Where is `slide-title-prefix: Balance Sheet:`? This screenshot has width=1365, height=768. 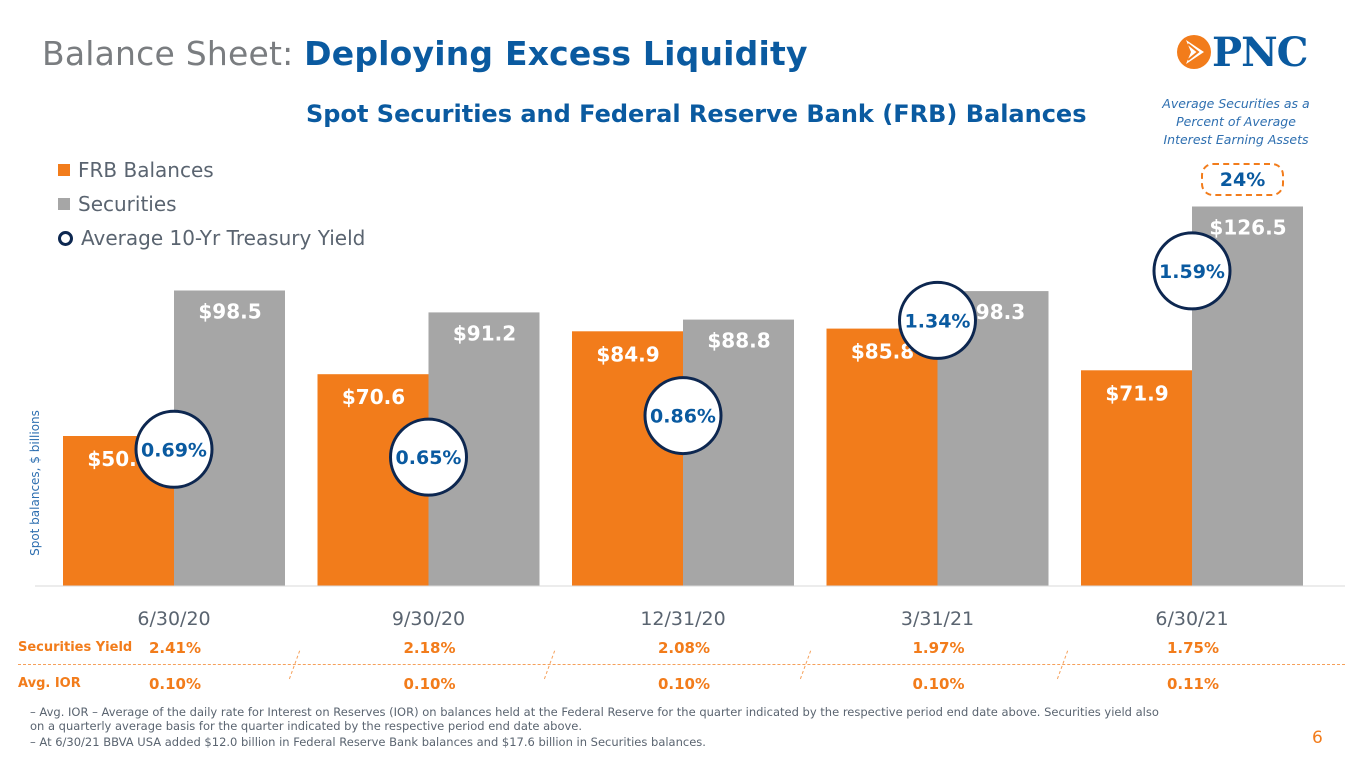 slide-title-prefix: Balance Sheet: is located at coordinates (168, 53).